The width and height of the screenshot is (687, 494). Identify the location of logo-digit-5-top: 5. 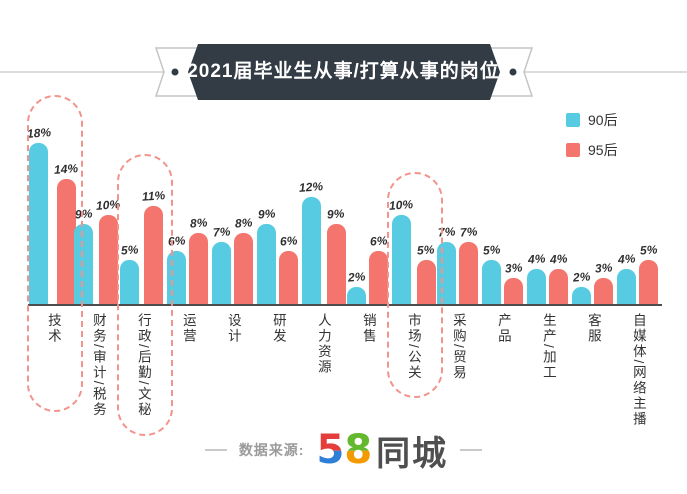
(330, 450).